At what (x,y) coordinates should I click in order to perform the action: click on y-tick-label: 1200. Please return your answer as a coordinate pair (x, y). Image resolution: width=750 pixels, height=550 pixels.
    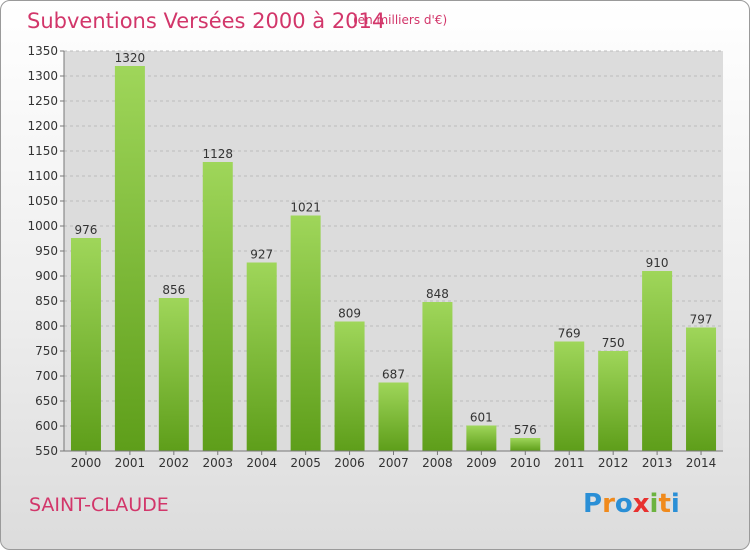
    Looking at the image, I should click on (42, 126).